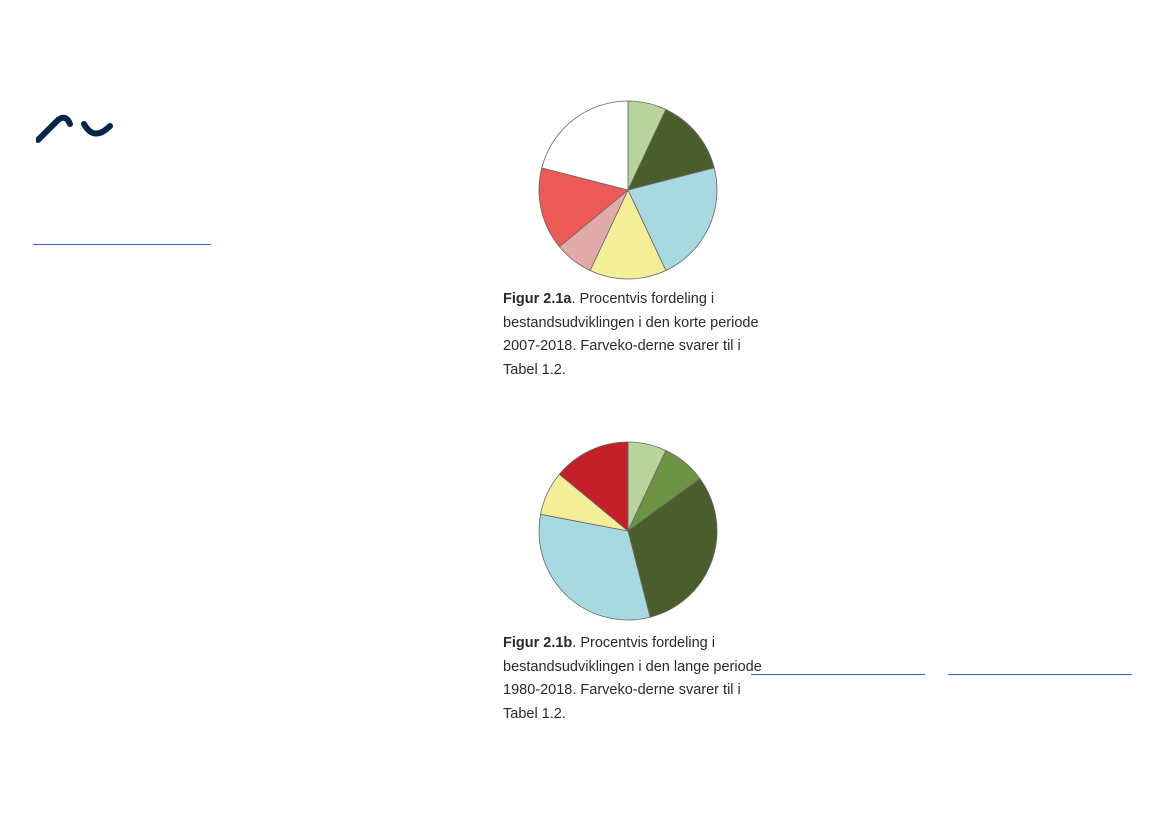 This screenshot has height=827, width=1169. What do you see at coordinates (538, 643) in the screenshot?
I see `caption-label: Figur 2.1b` at bounding box center [538, 643].